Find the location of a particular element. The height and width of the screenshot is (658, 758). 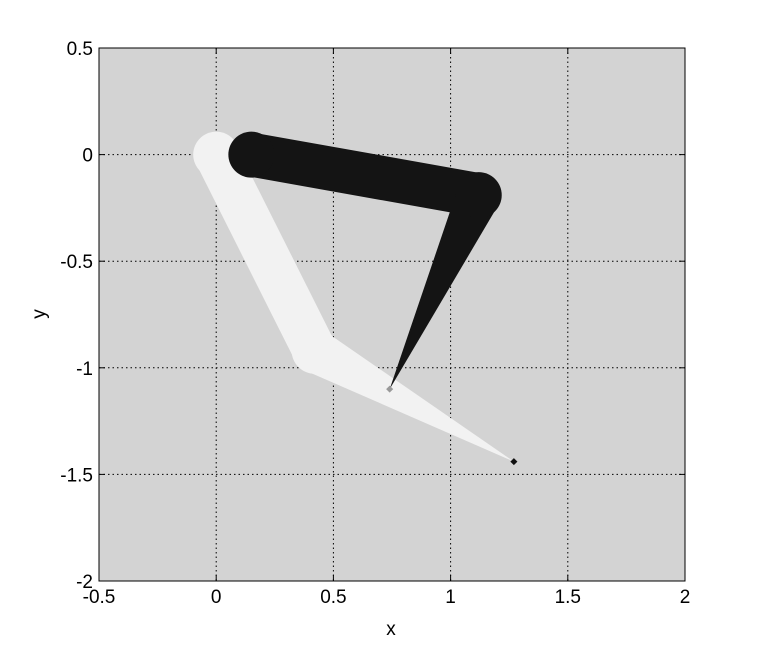

arm-1-base-joint is located at coordinates (216, 154).